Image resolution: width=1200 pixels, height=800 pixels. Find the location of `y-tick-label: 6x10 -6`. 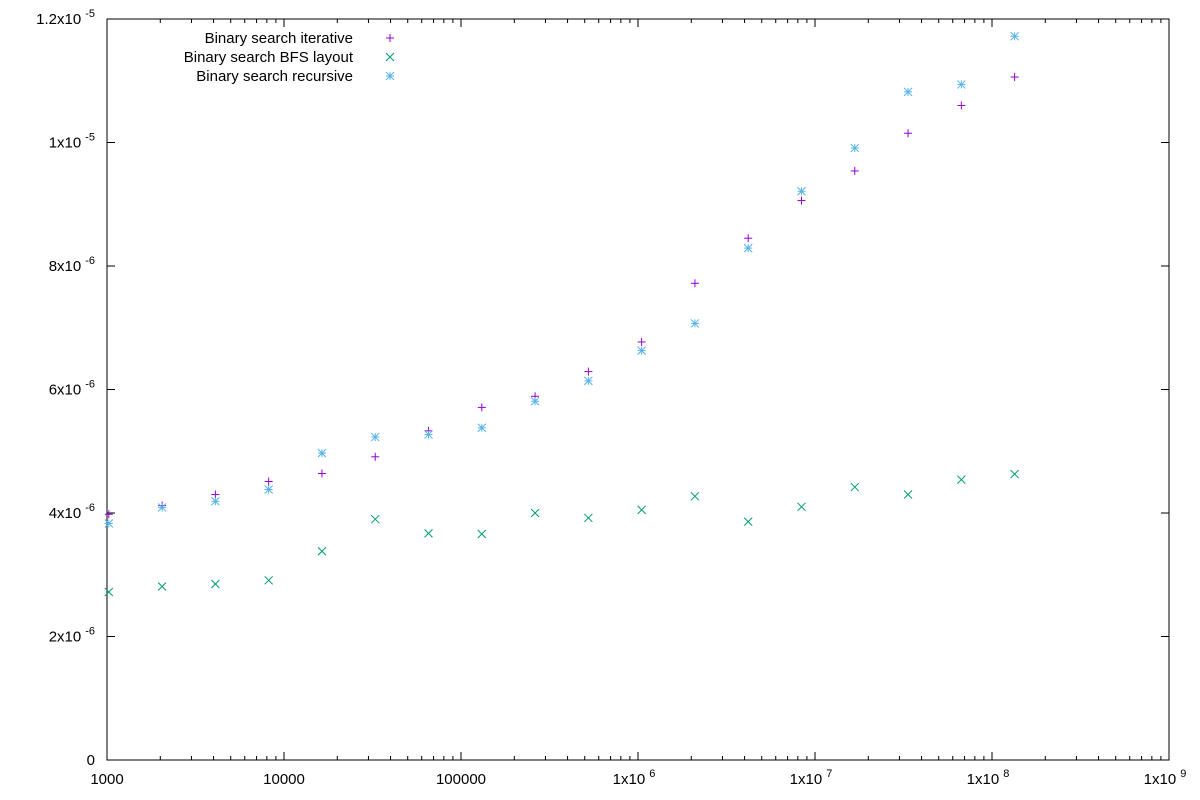

y-tick-label: 6x10 -6 is located at coordinates (72, 389).